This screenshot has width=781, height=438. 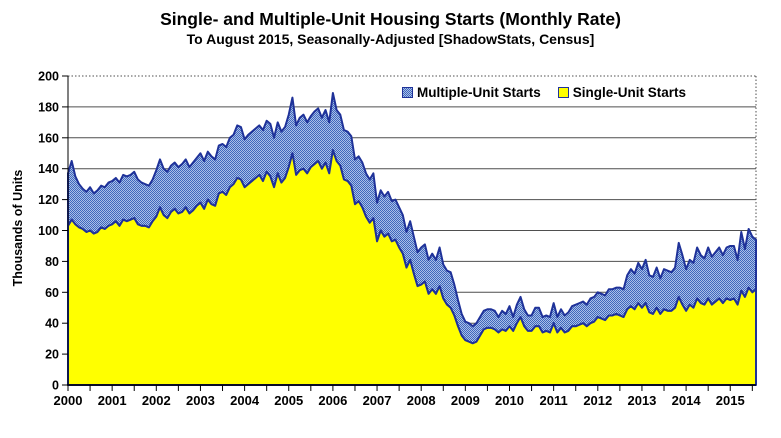 I want to click on x-tick-label: 2007, so click(x=377, y=400).